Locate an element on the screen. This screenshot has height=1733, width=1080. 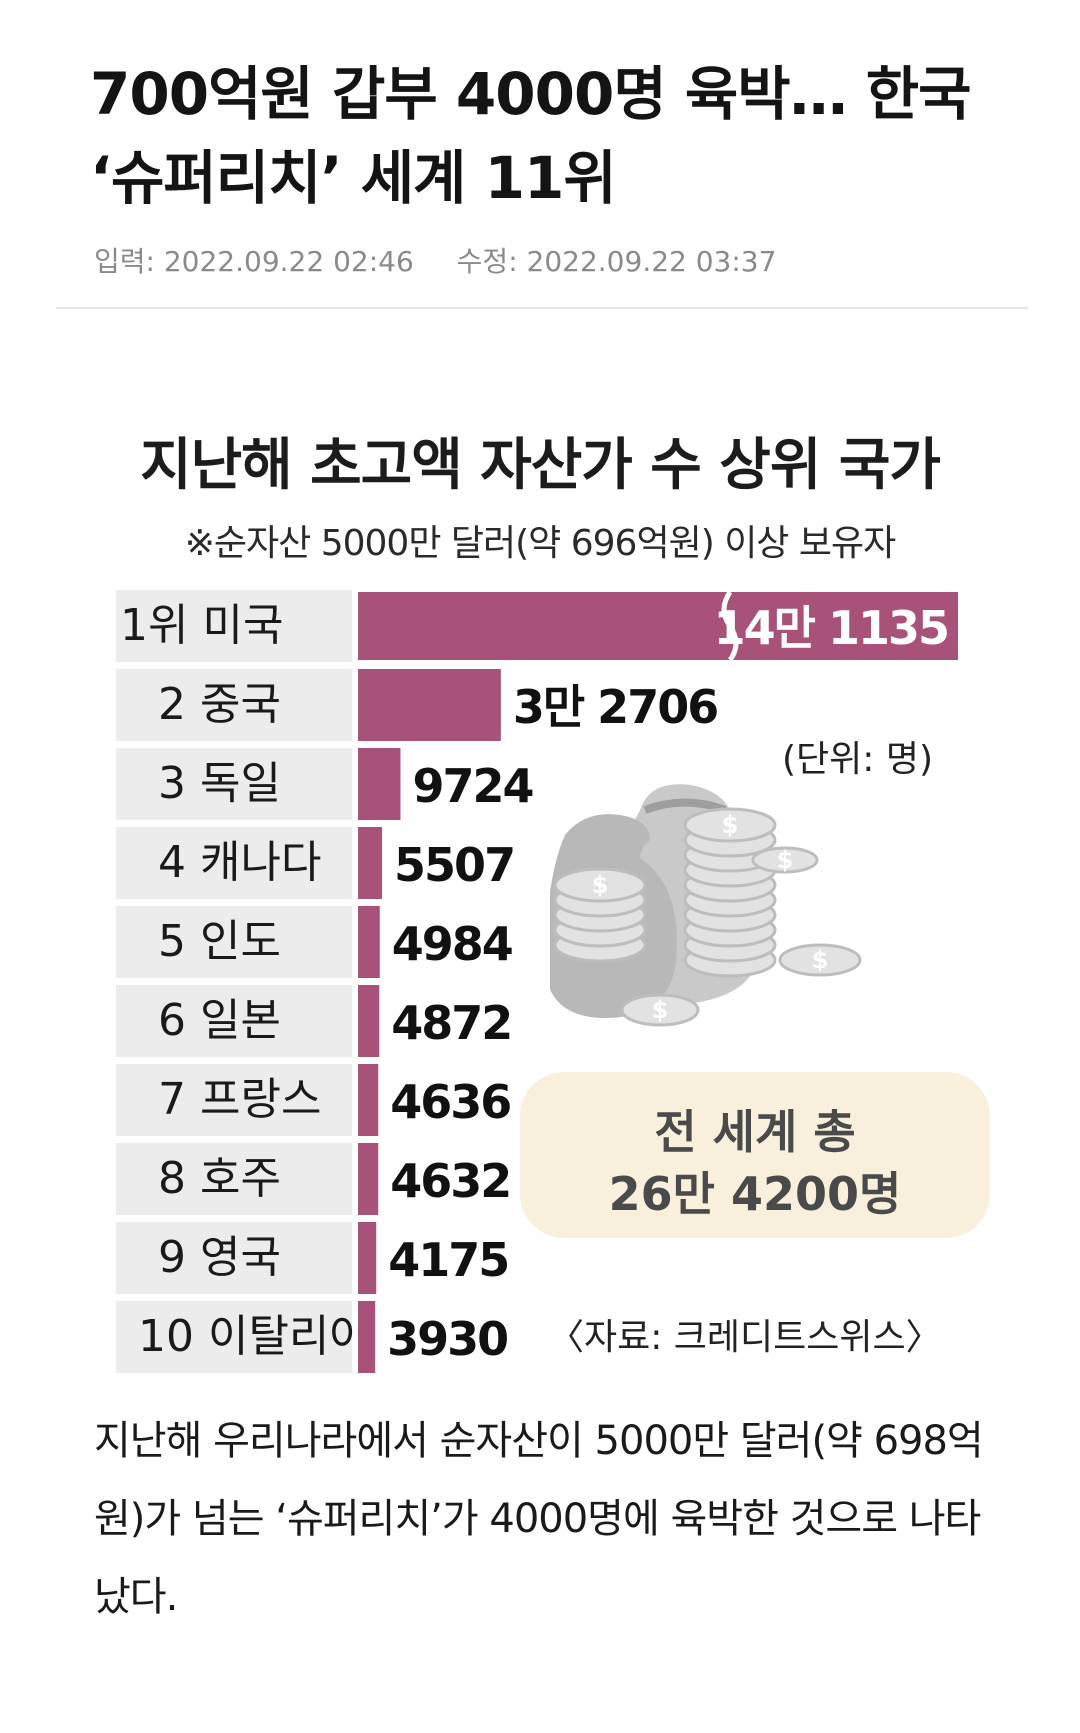
world-total-label: 전 세계 총 is located at coordinates (755, 1132).